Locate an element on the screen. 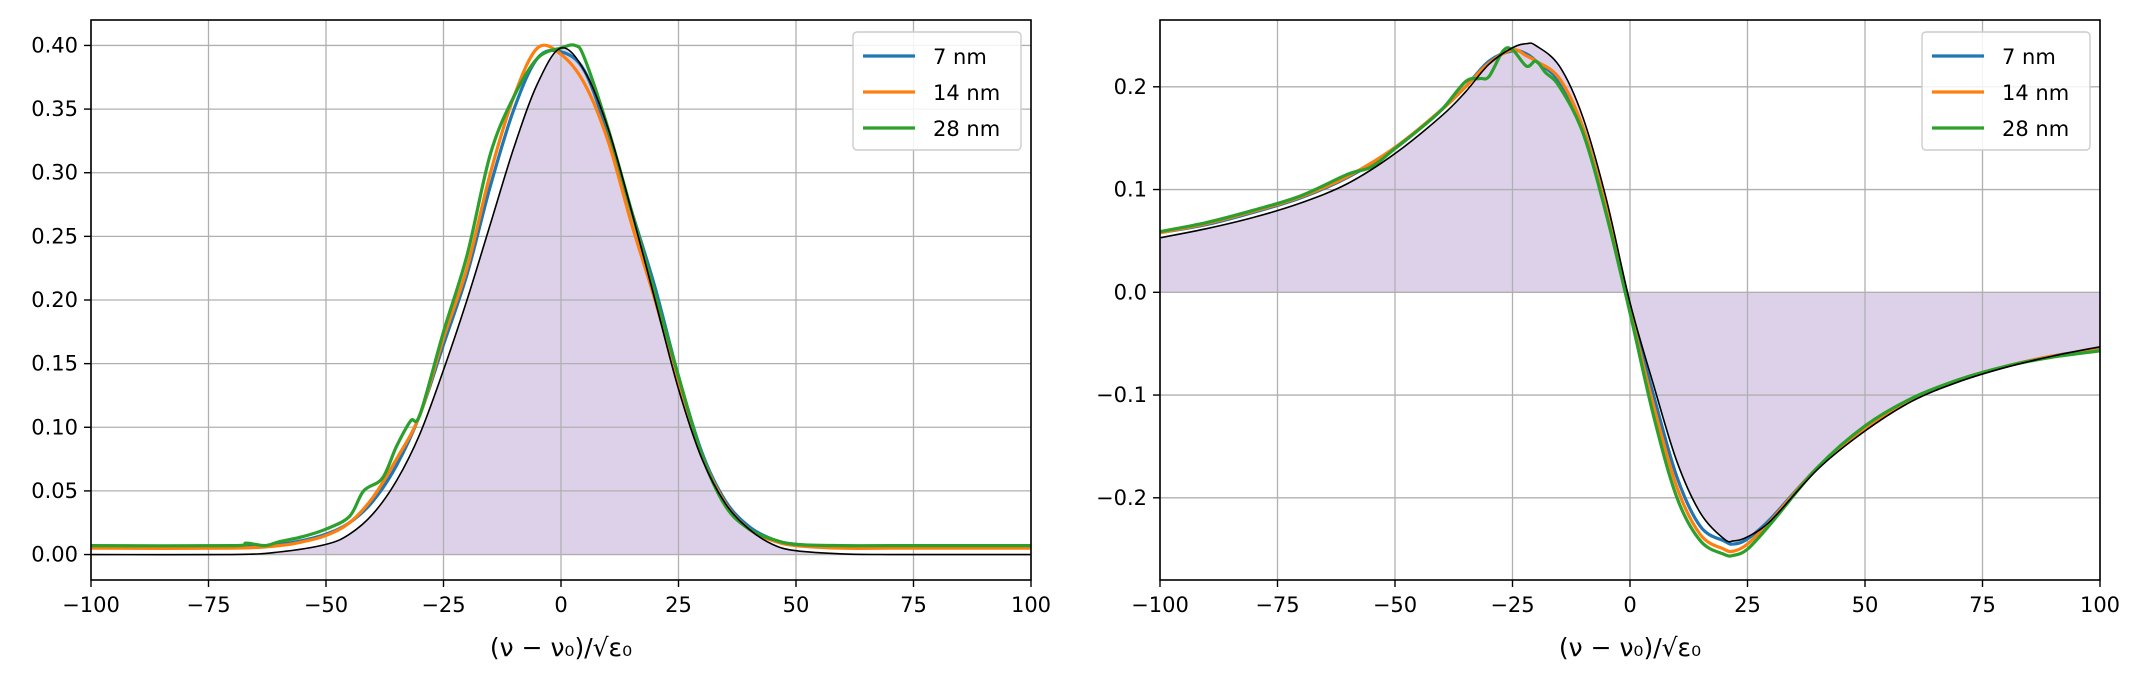 This screenshot has height=688, width=2142. y-tick-label: 0.15 is located at coordinates (54, 364).